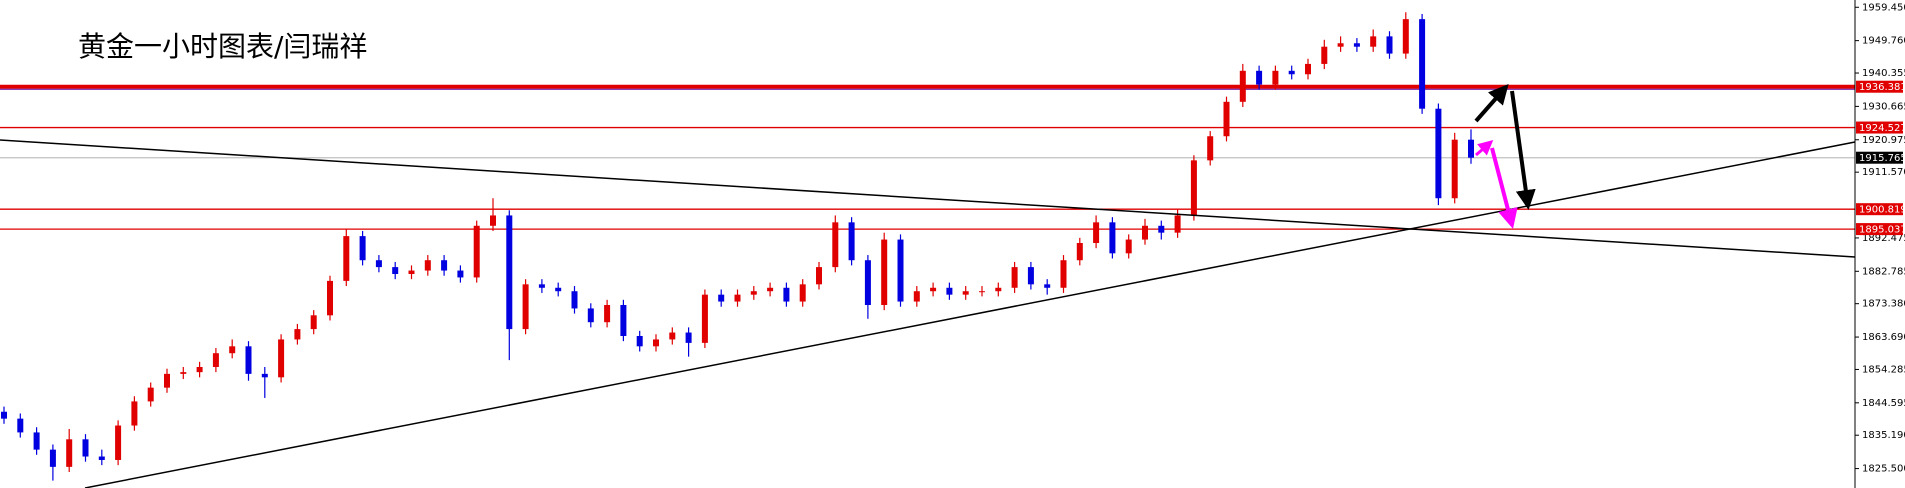  What do you see at coordinates (1883, 369) in the screenshot?
I see `y-tick-label: 1854.285` at bounding box center [1883, 369].